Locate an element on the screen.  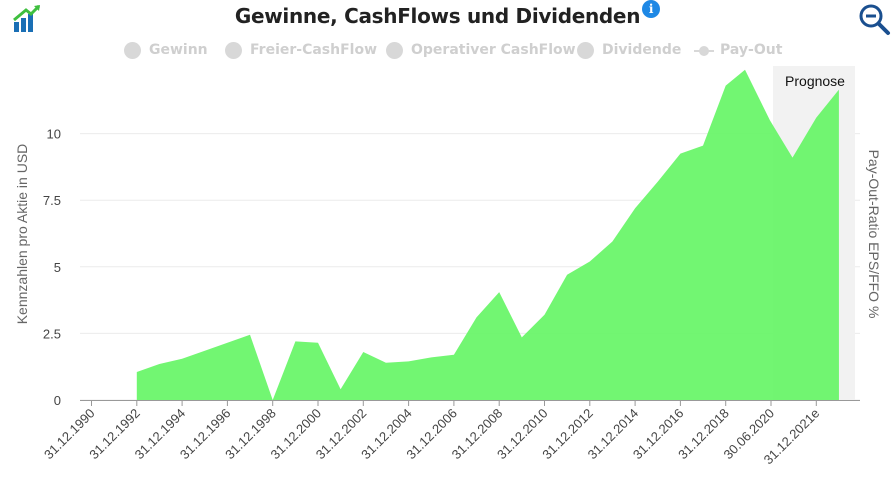
zoom-out-icon is located at coordinates (874, 19).